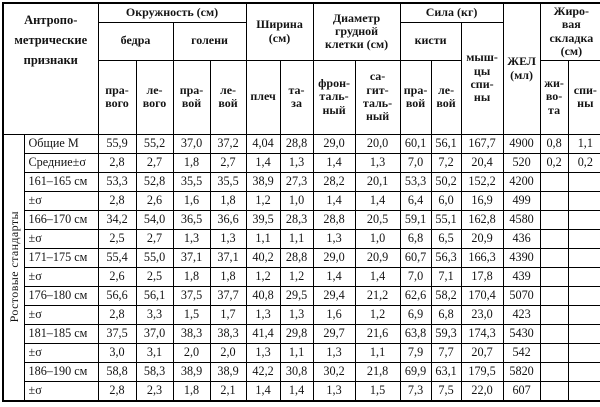  I want to click on leaf-header-thigh-left: ле- вого, so click(154, 97).